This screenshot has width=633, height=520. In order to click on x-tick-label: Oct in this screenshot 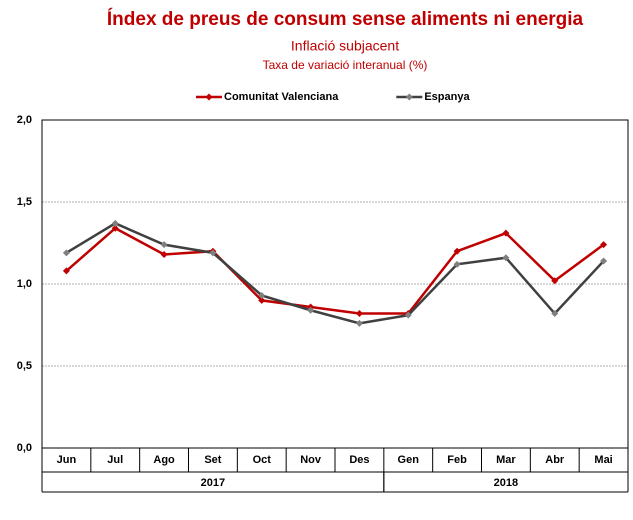, I will do `click(262, 460)`.